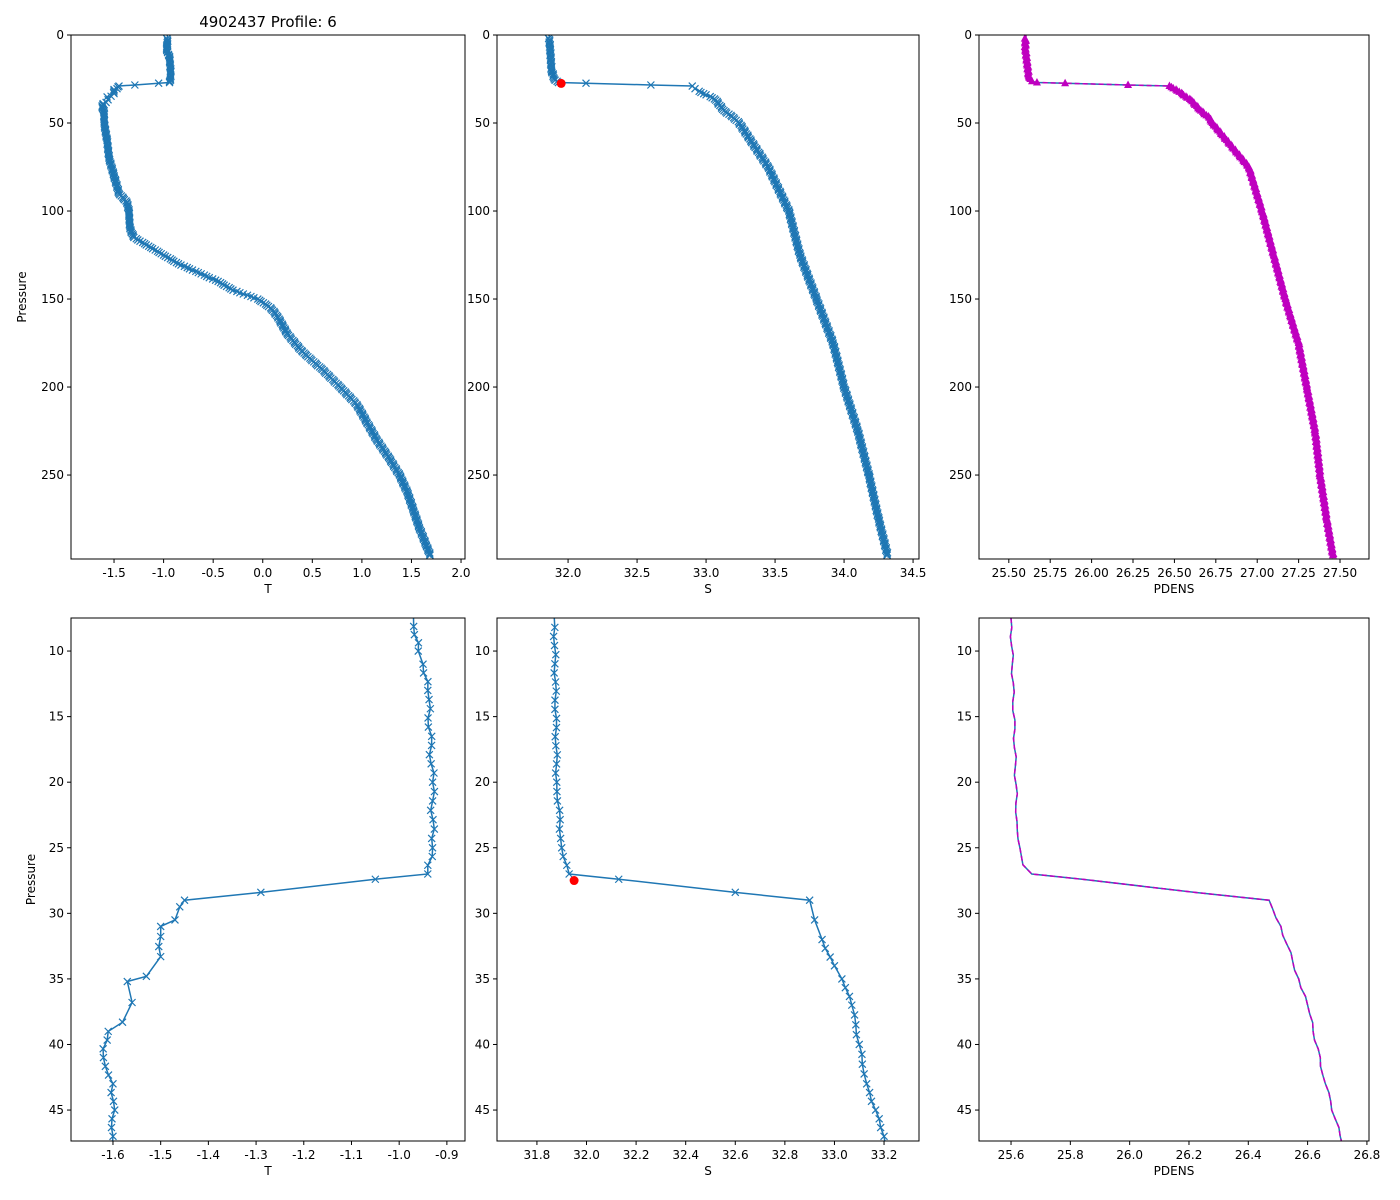 The width and height of the screenshot is (1400, 1200). Describe the element at coordinates (708, 589) in the screenshot. I see `x-axis-label: S` at that location.